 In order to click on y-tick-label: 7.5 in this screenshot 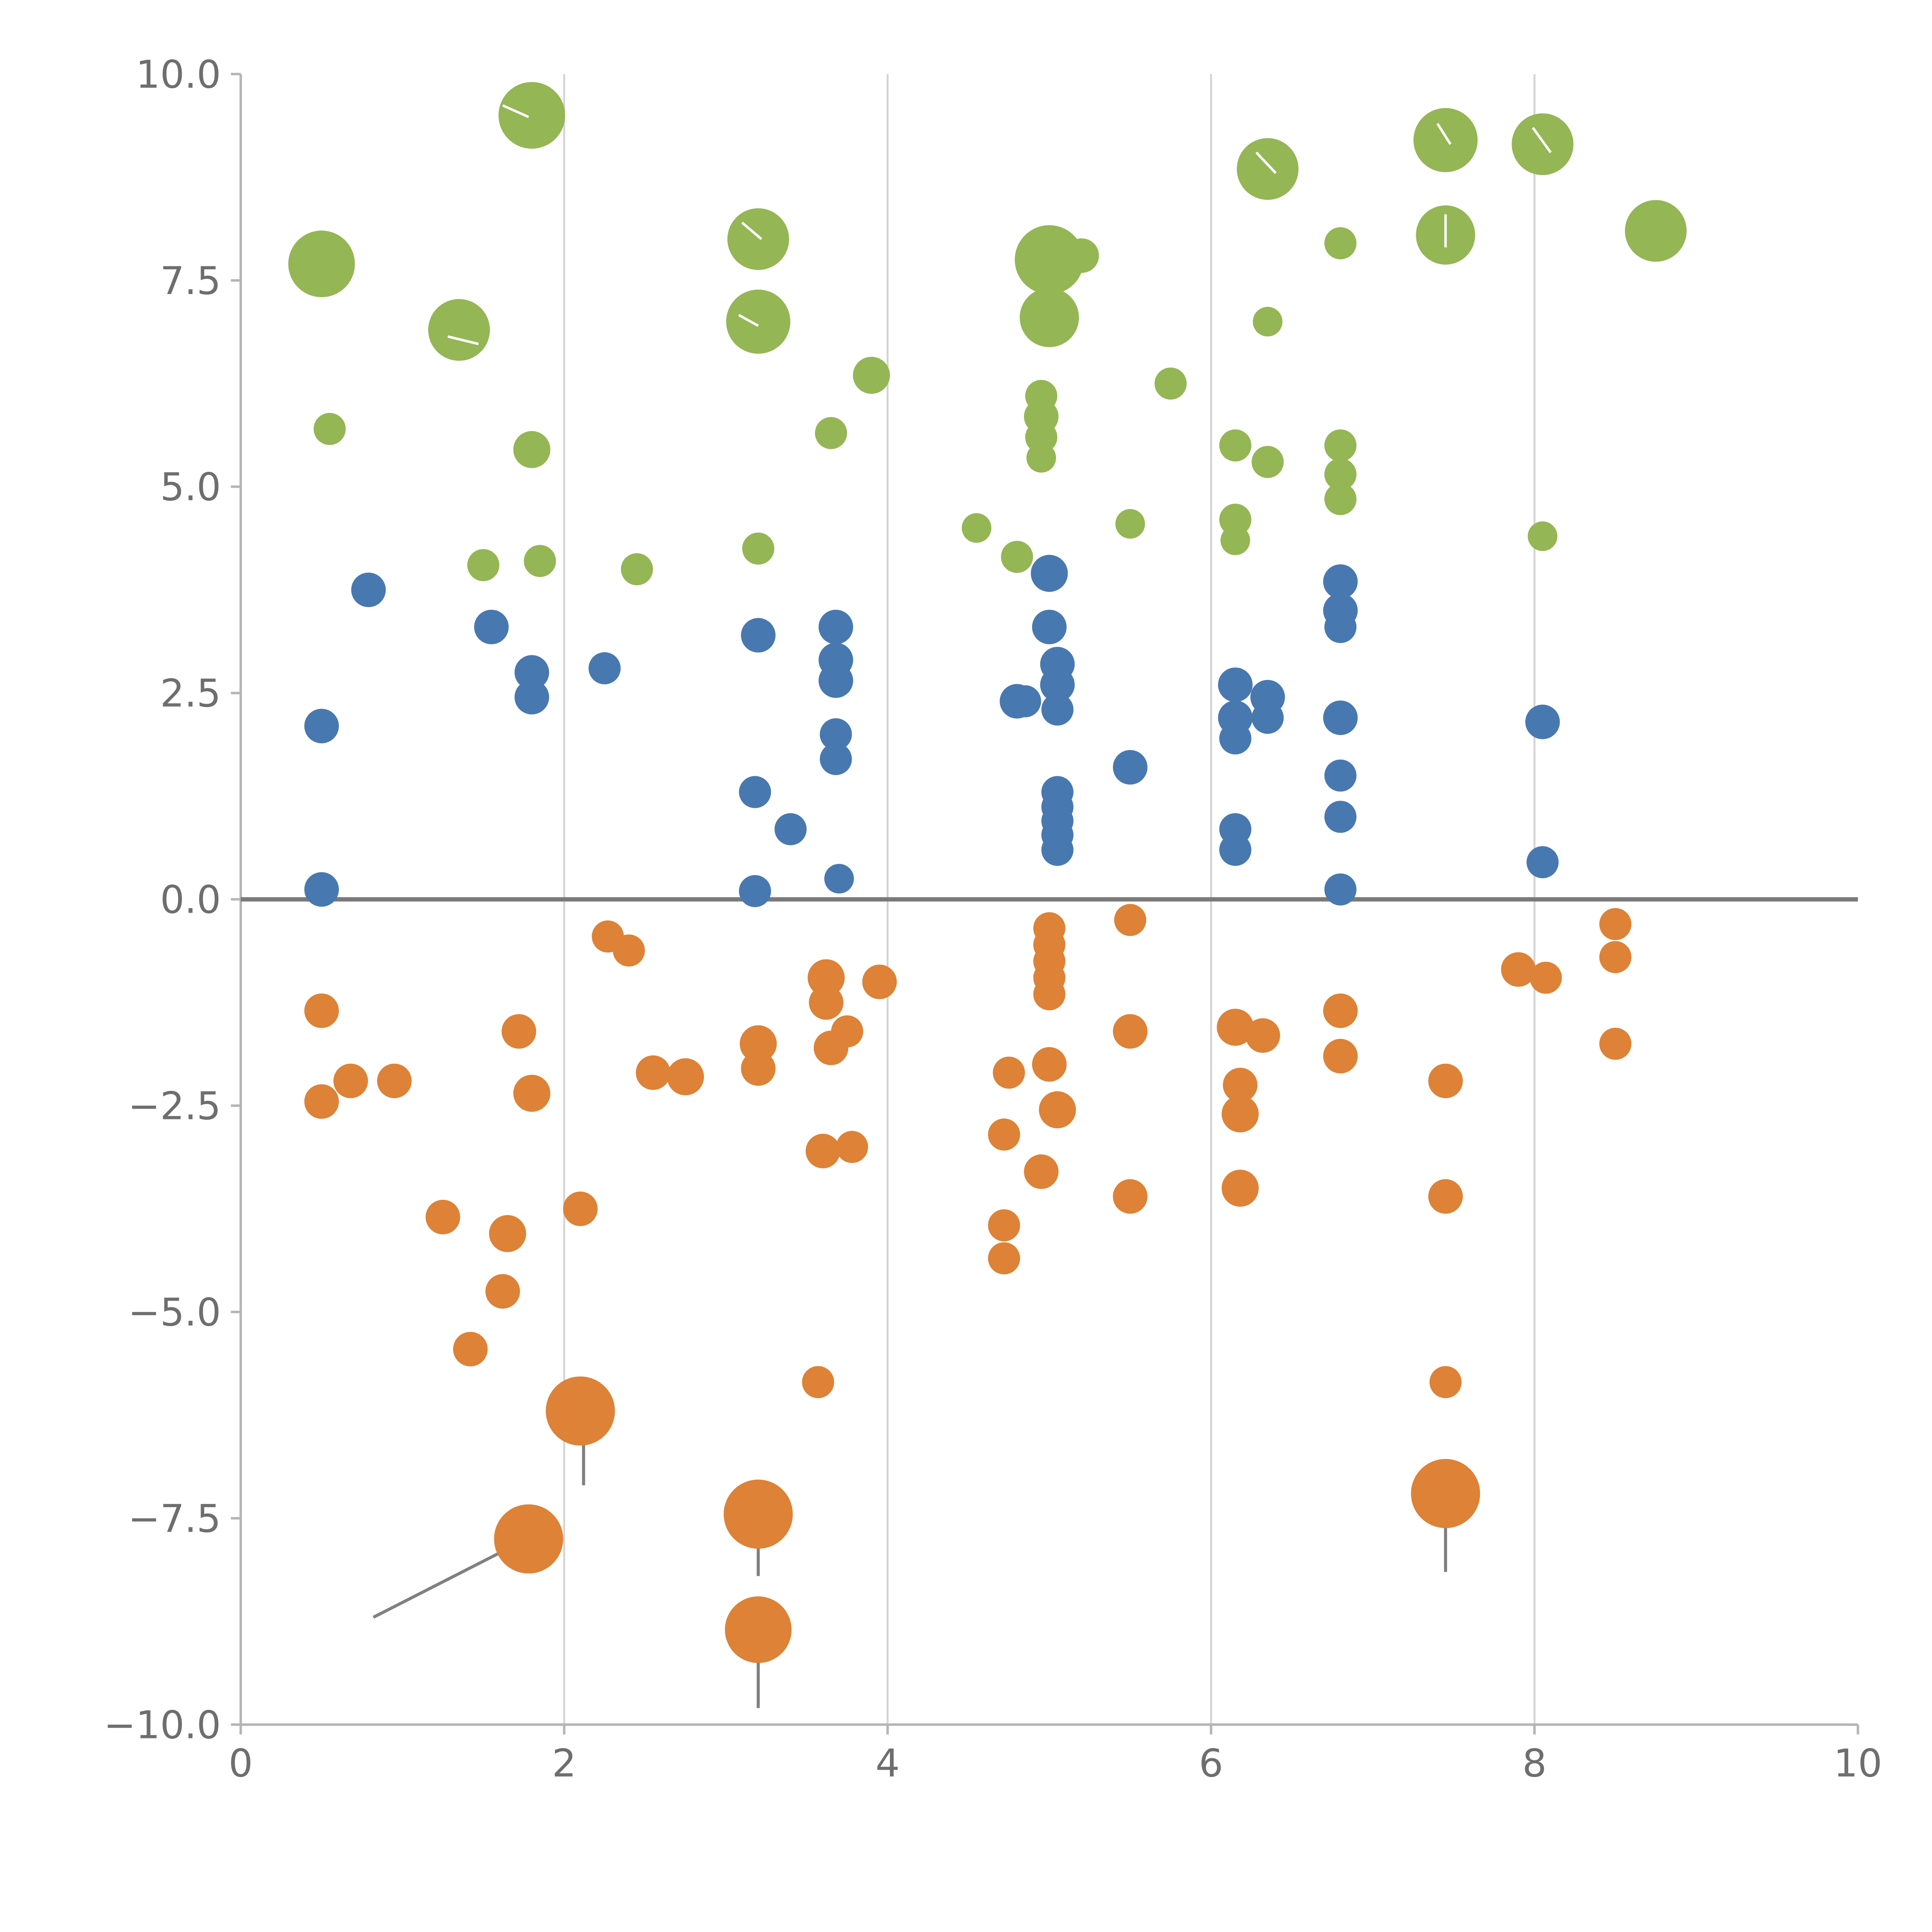, I will do `click(191, 281)`.